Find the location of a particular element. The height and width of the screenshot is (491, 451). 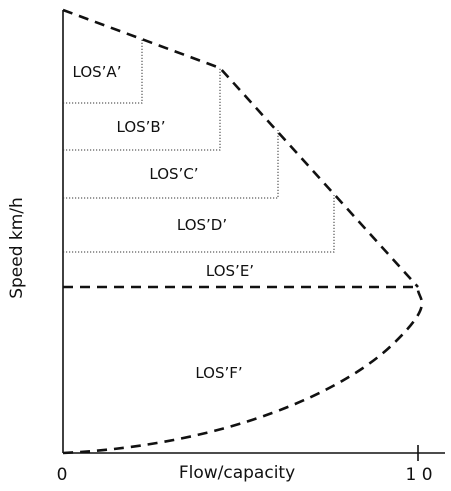

x-axis-label: Flow/capacity is located at coordinates (237, 473).